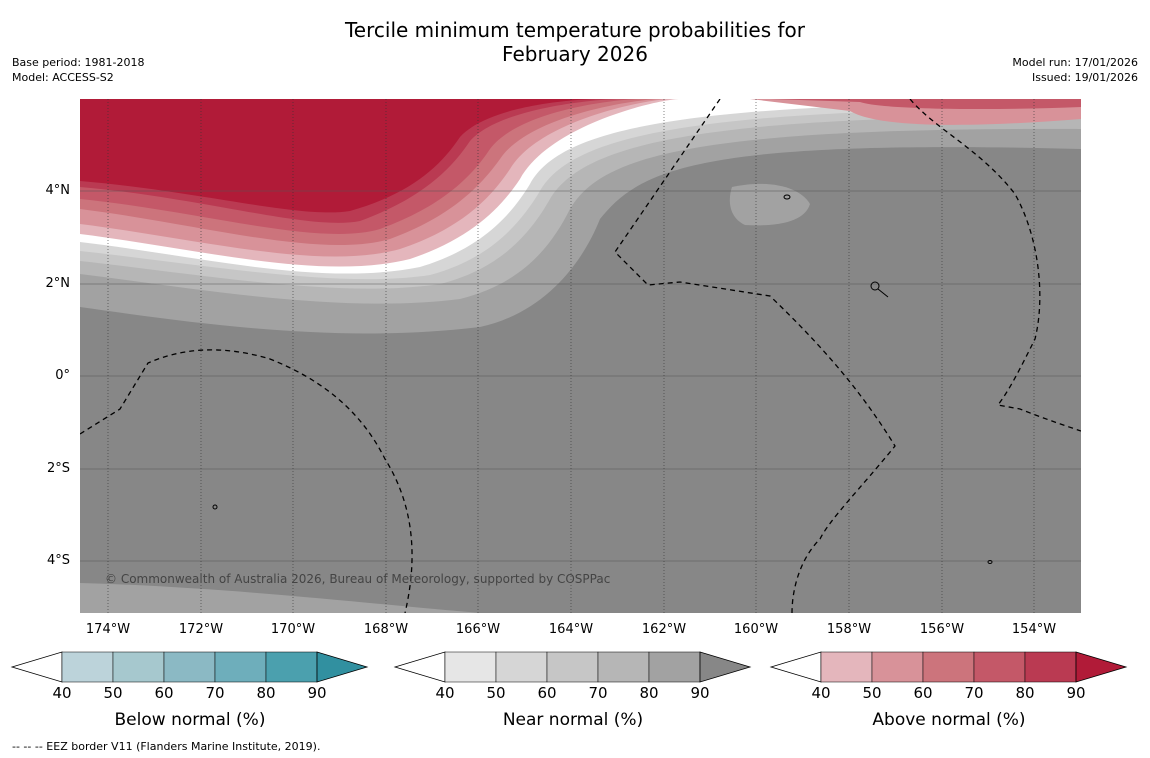 This screenshot has height=758, width=1150. Describe the element at coordinates (62, 375) in the screenshot. I see `lat-label-0: 0°` at that location.